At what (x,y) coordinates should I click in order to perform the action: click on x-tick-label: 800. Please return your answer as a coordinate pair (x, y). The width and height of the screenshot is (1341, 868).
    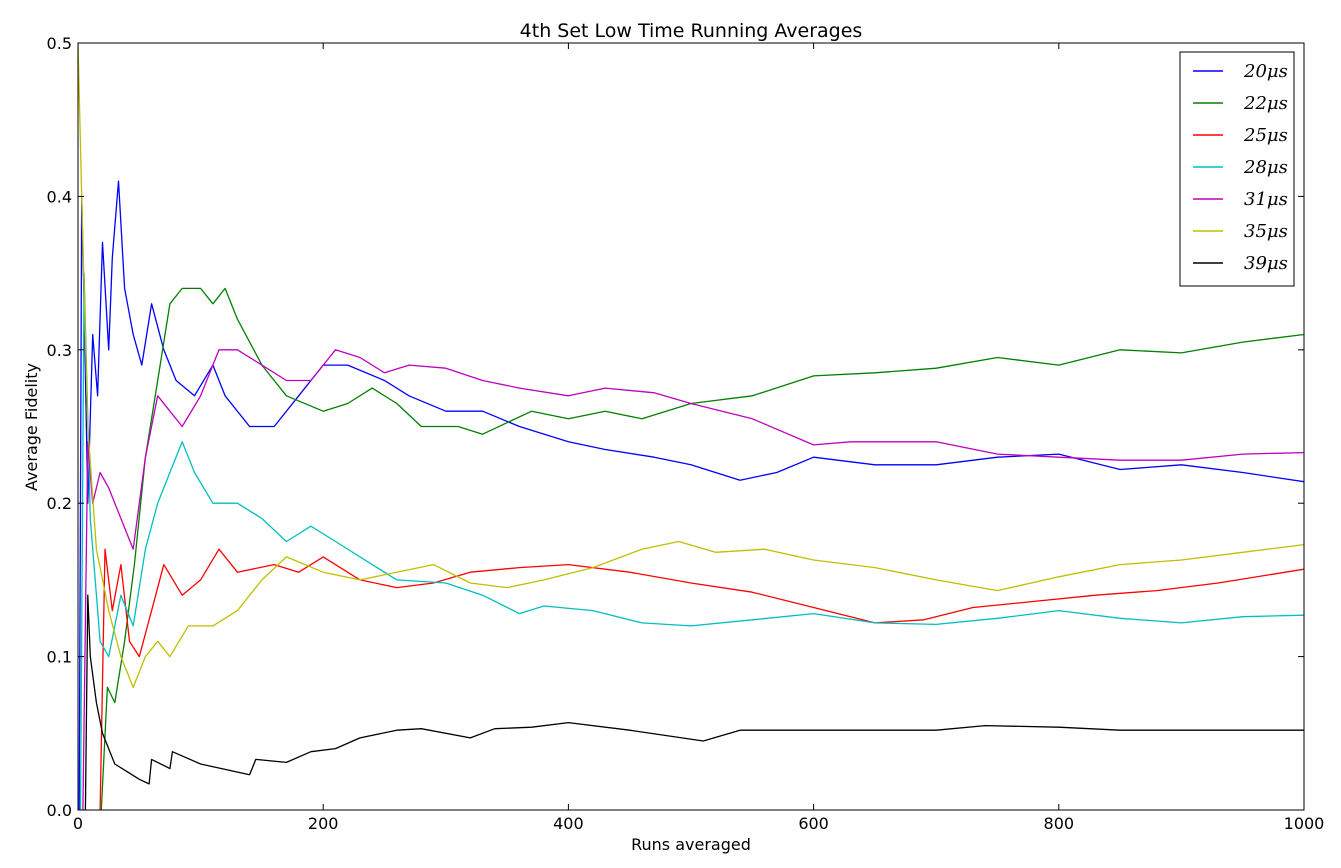
    Looking at the image, I should click on (1059, 823).